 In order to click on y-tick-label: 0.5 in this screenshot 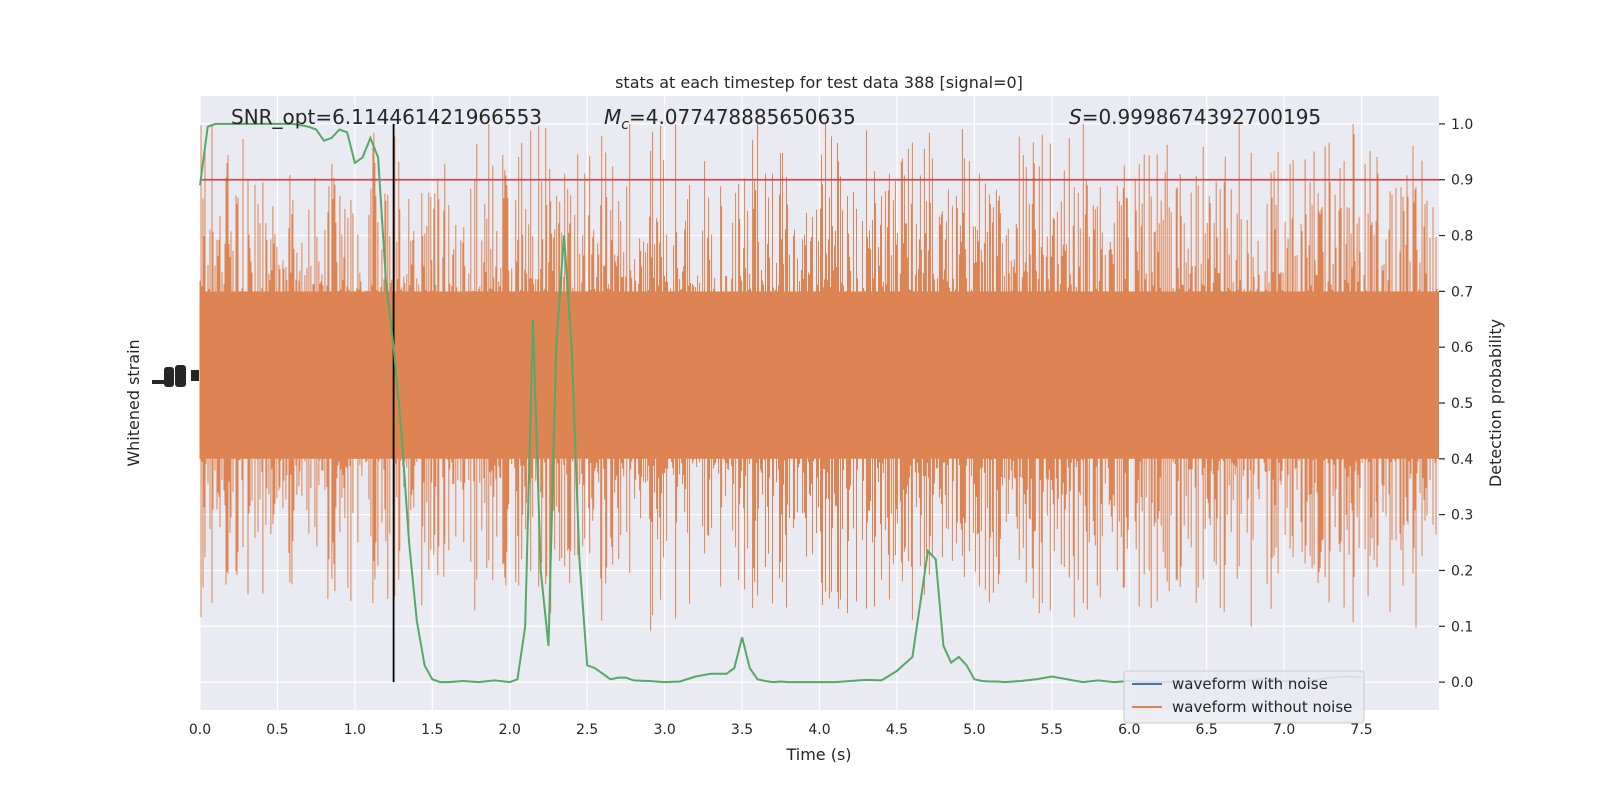, I will do `click(1462, 404)`.